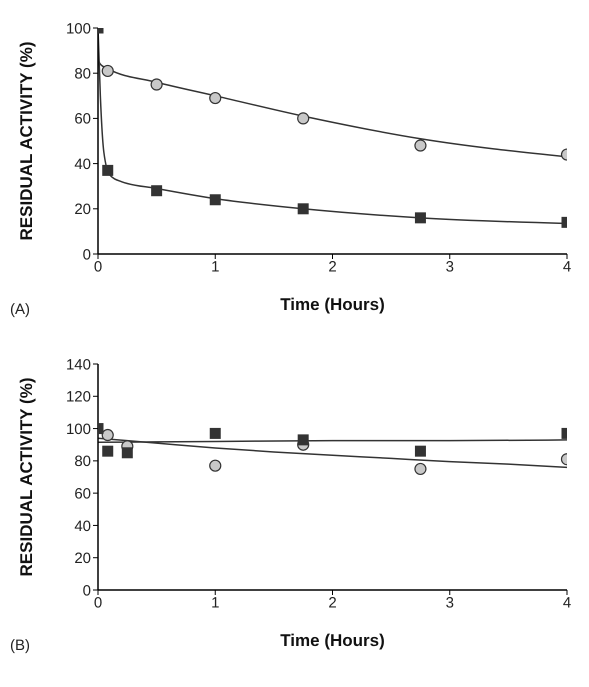  What do you see at coordinates (78, 365) in the screenshot?
I see `y-tick-label: 140` at bounding box center [78, 365].